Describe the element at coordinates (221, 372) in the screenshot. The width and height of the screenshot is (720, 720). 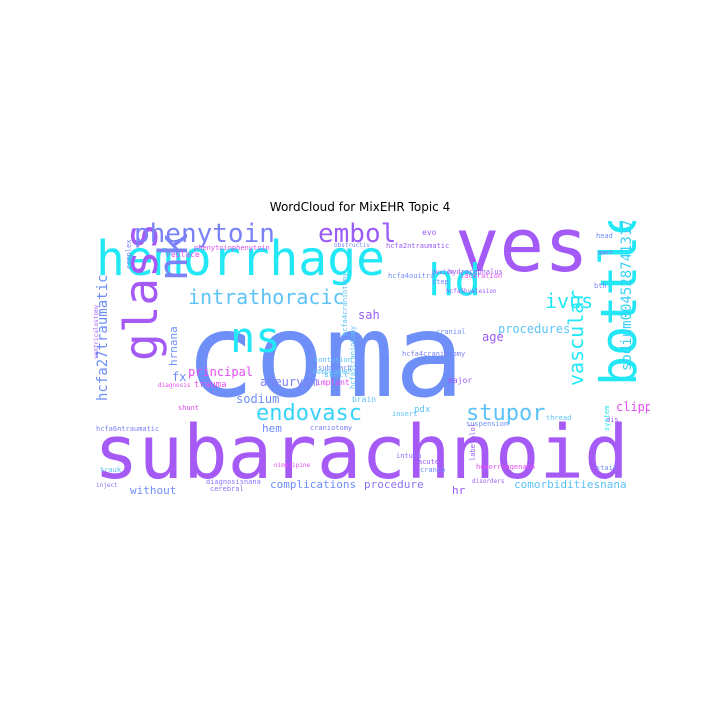
I see `word-principal: principal` at that location.